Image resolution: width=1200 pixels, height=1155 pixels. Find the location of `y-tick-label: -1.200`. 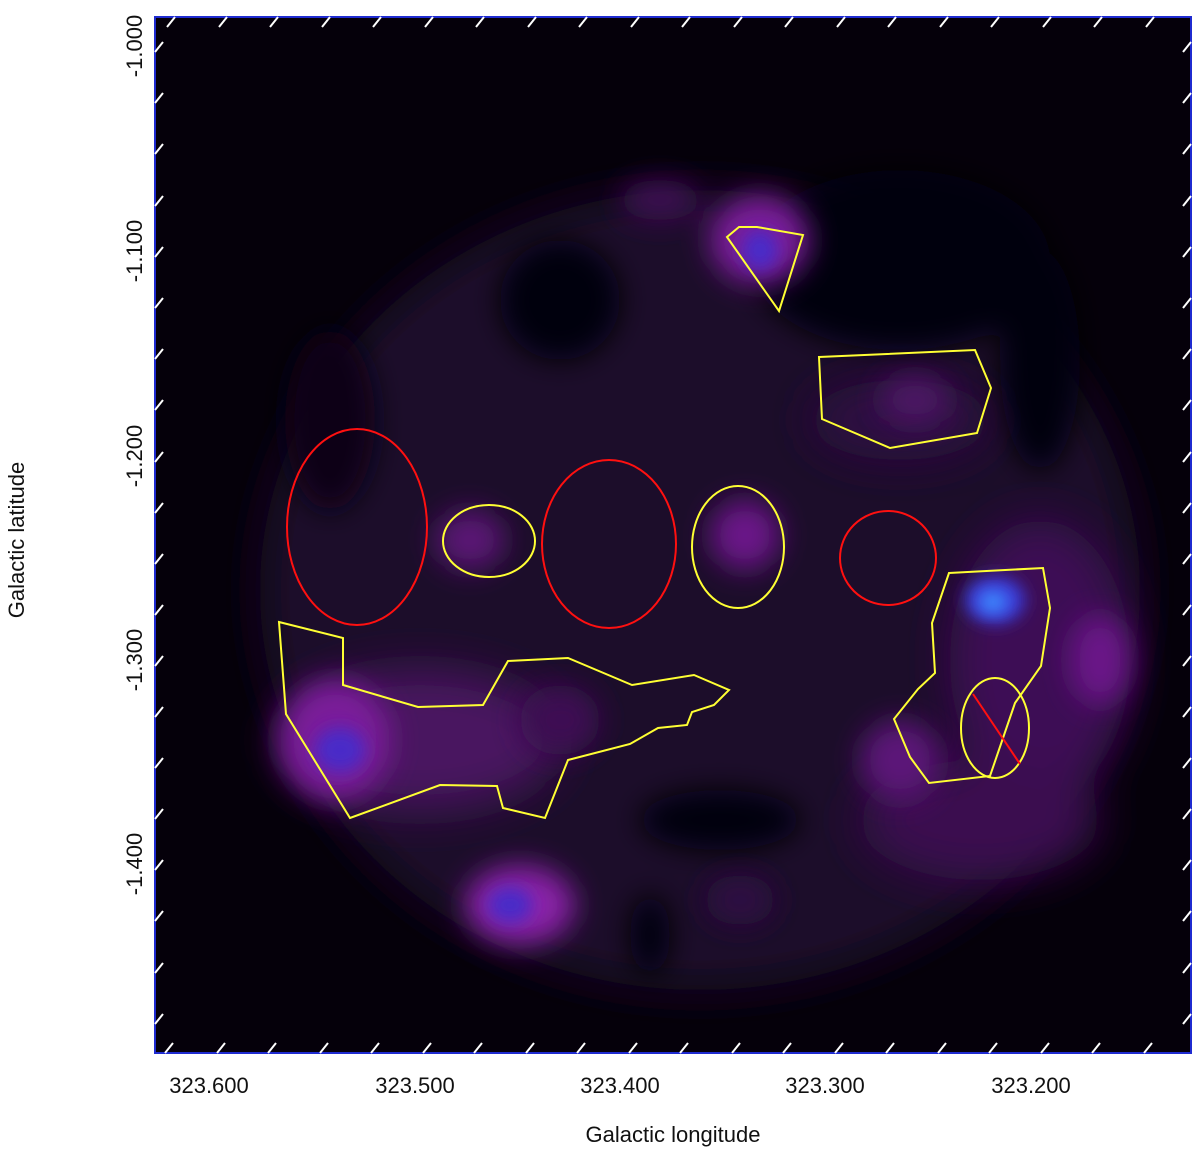

y-tick-label: -1.200 is located at coordinates (134, 456).